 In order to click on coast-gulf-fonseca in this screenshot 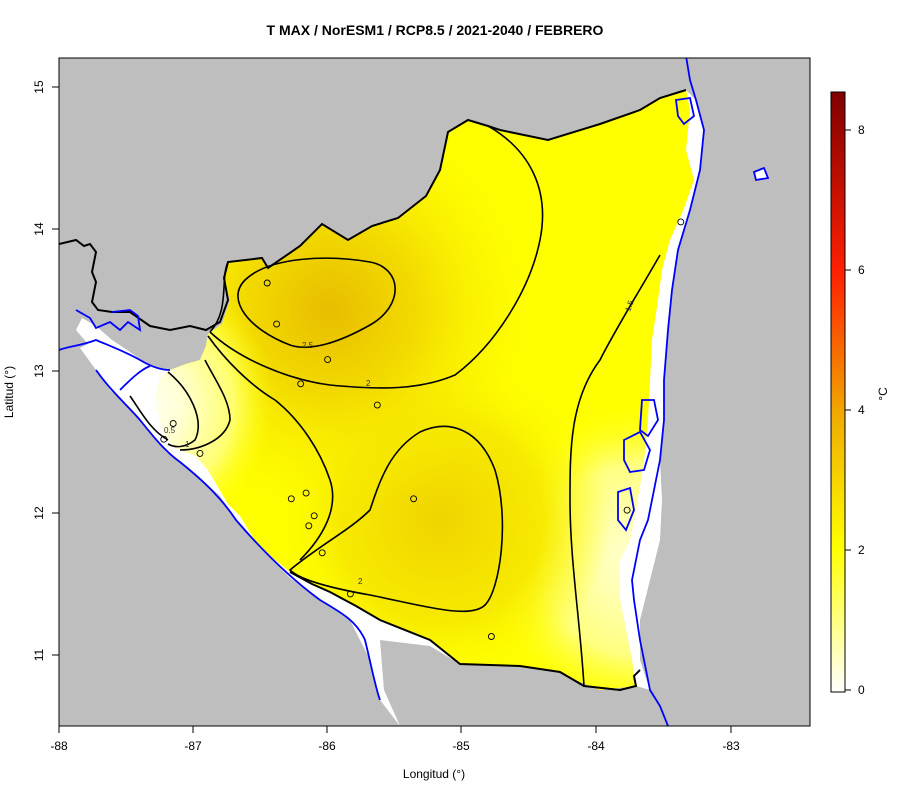, I will do `click(108, 320)`.